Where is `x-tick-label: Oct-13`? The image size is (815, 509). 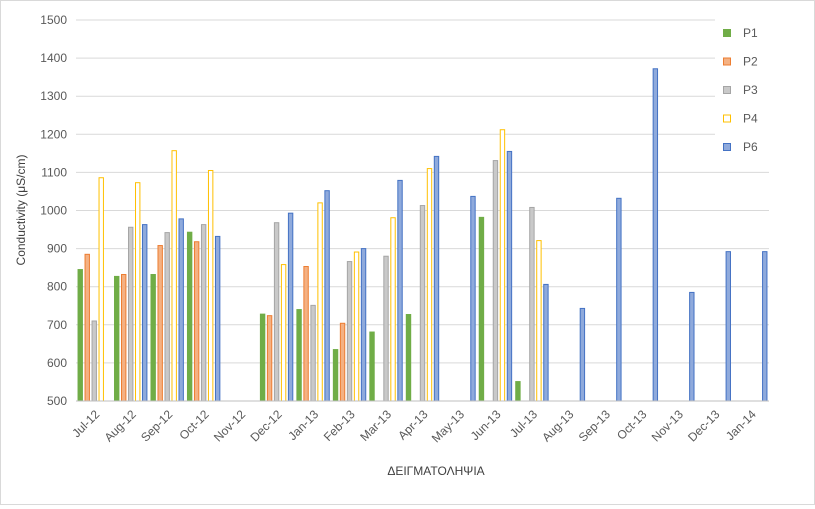
x-tick-label: Oct-13 is located at coordinates (632, 425).